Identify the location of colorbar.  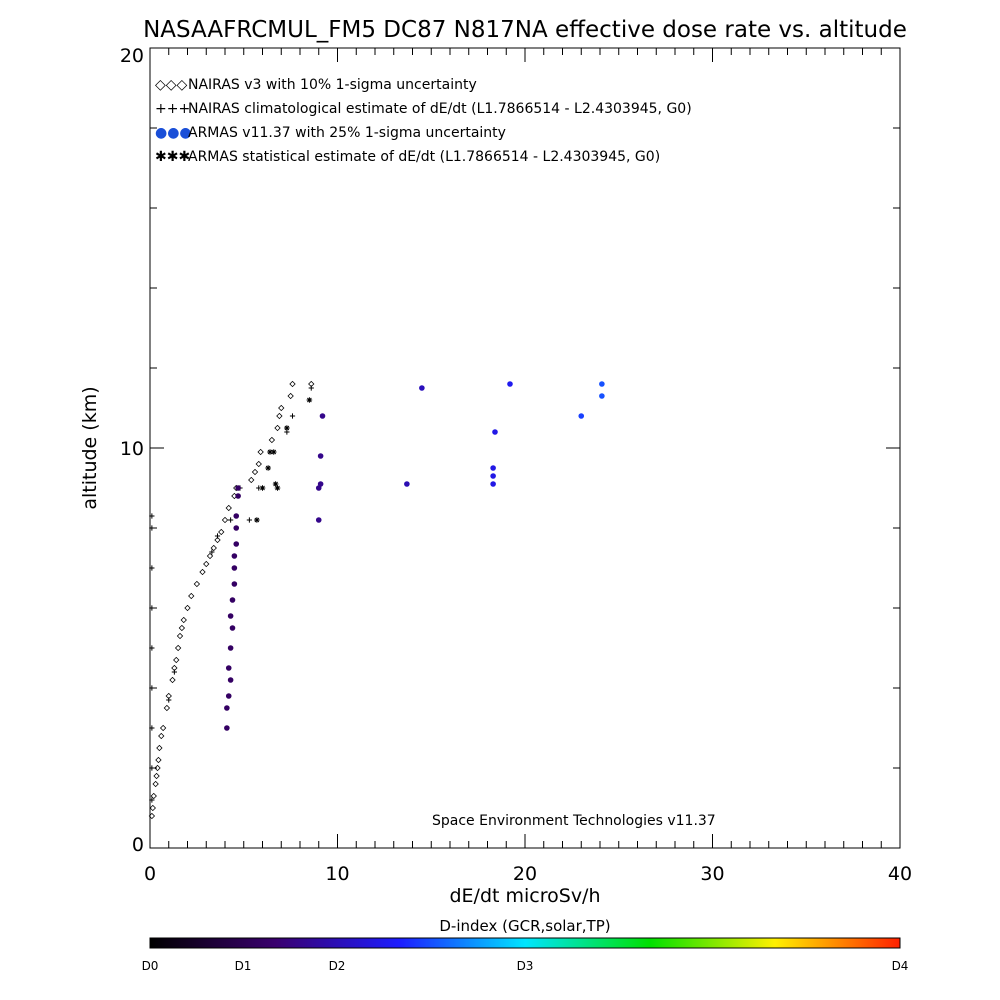
(525, 943).